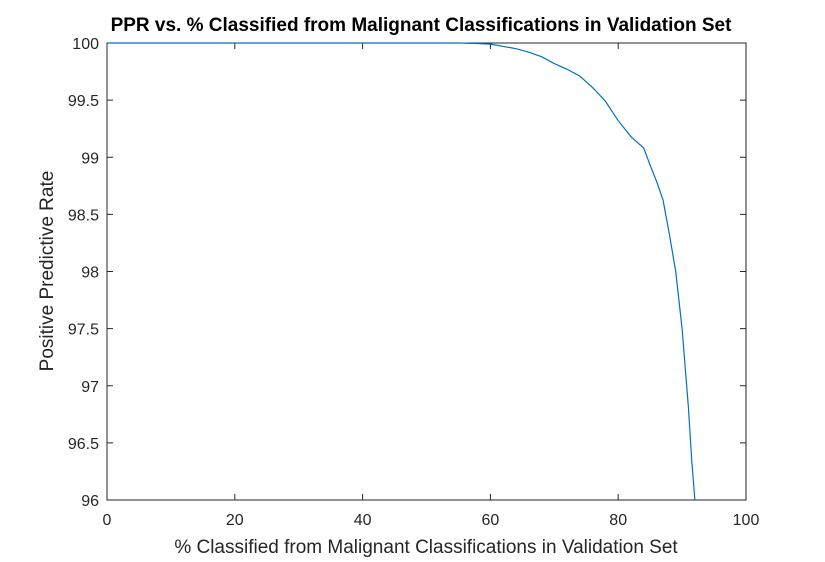 The image size is (825, 562). What do you see at coordinates (90, 273) in the screenshot?
I see `y-tick-label: 98` at bounding box center [90, 273].